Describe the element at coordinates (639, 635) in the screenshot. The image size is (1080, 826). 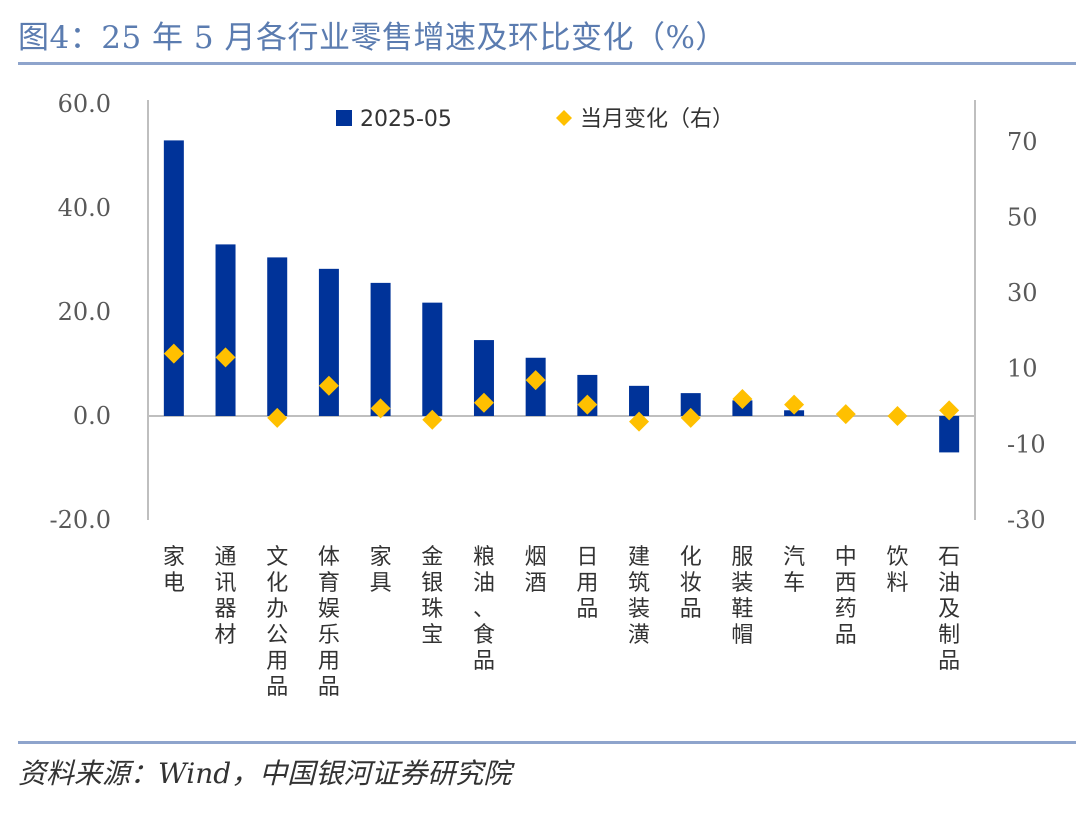
I see `category-char: 潢` at that location.